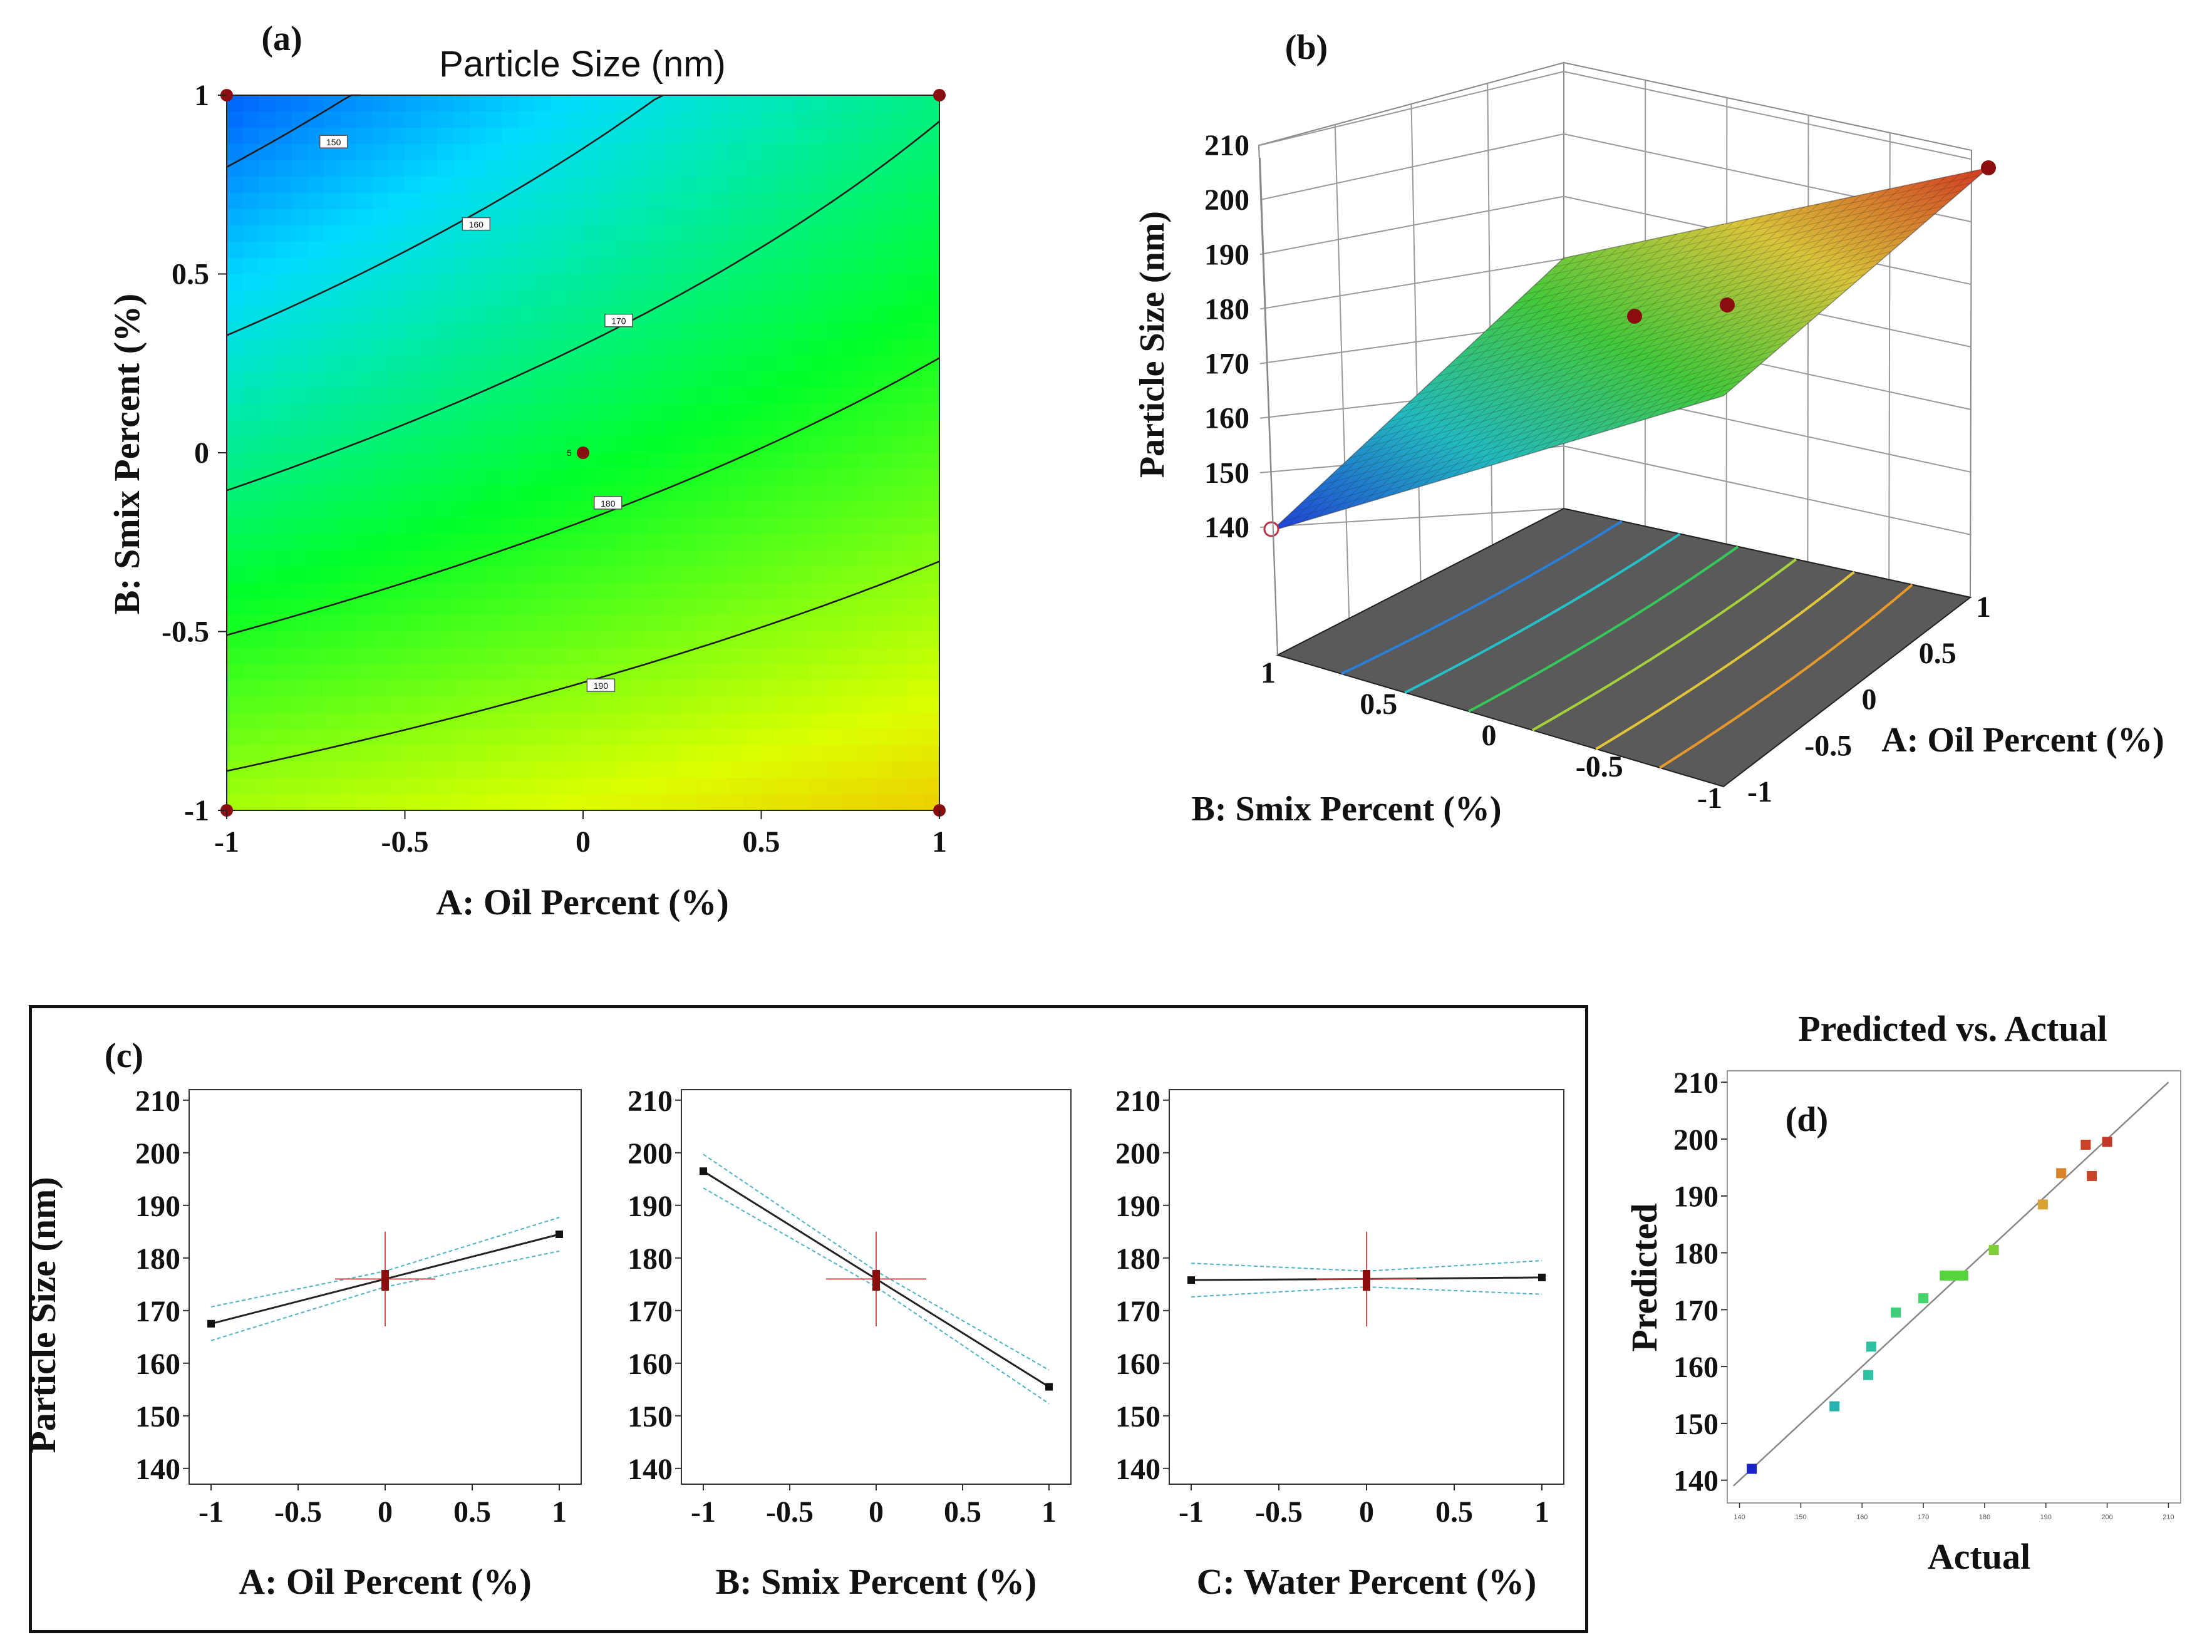 This screenshot has width=2212, height=1652. What do you see at coordinates (157, 1259) in the screenshot?
I see `y-tick-label: 180` at bounding box center [157, 1259].